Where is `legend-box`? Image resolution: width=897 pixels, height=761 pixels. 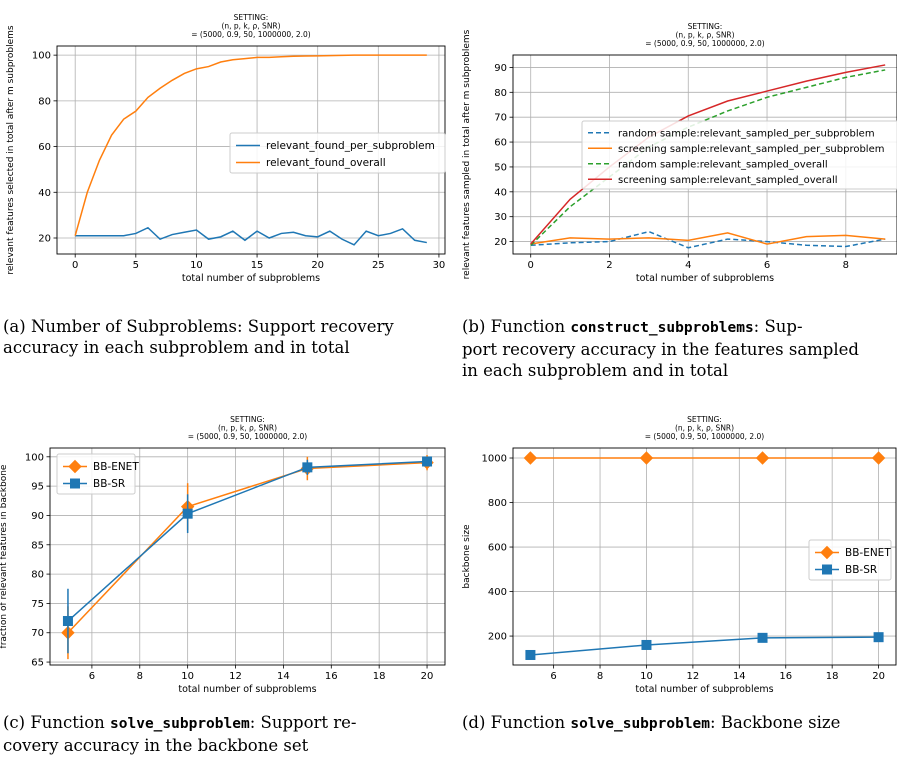
legend-box is located at coordinates (739, 155).